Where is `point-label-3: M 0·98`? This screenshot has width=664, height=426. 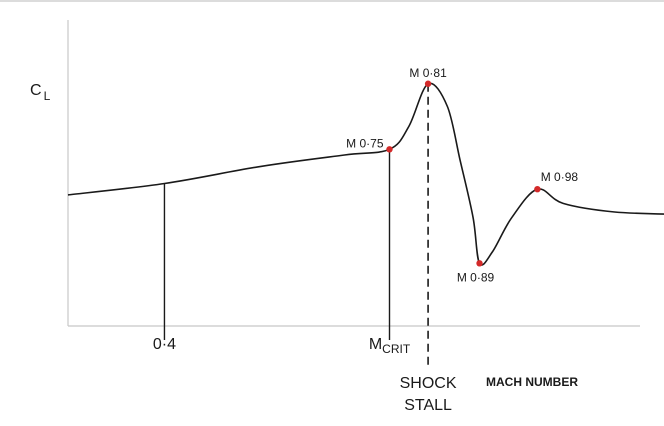 point-label-3: M 0·98 is located at coordinates (560, 177).